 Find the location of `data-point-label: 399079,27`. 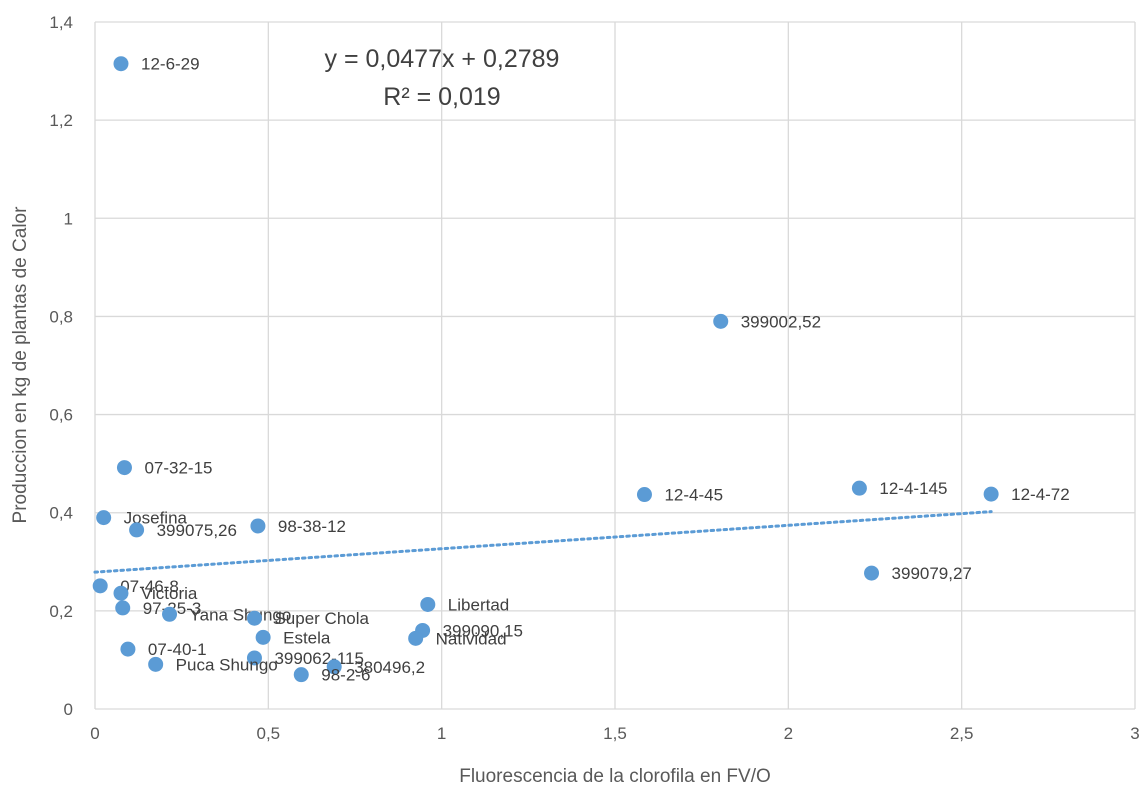

data-point-label: 399079,27 is located at coordinates (932, 573).